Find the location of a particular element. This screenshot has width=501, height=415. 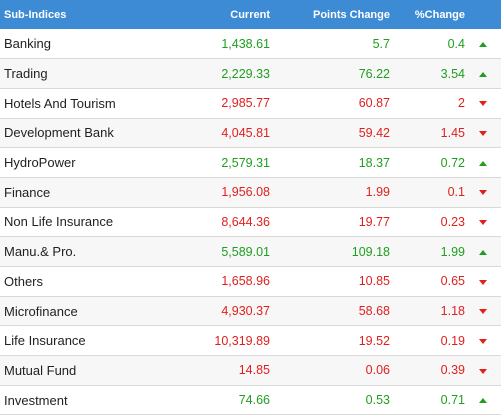

pct-change-value: 0.23 is located at coordinates (452, 221).